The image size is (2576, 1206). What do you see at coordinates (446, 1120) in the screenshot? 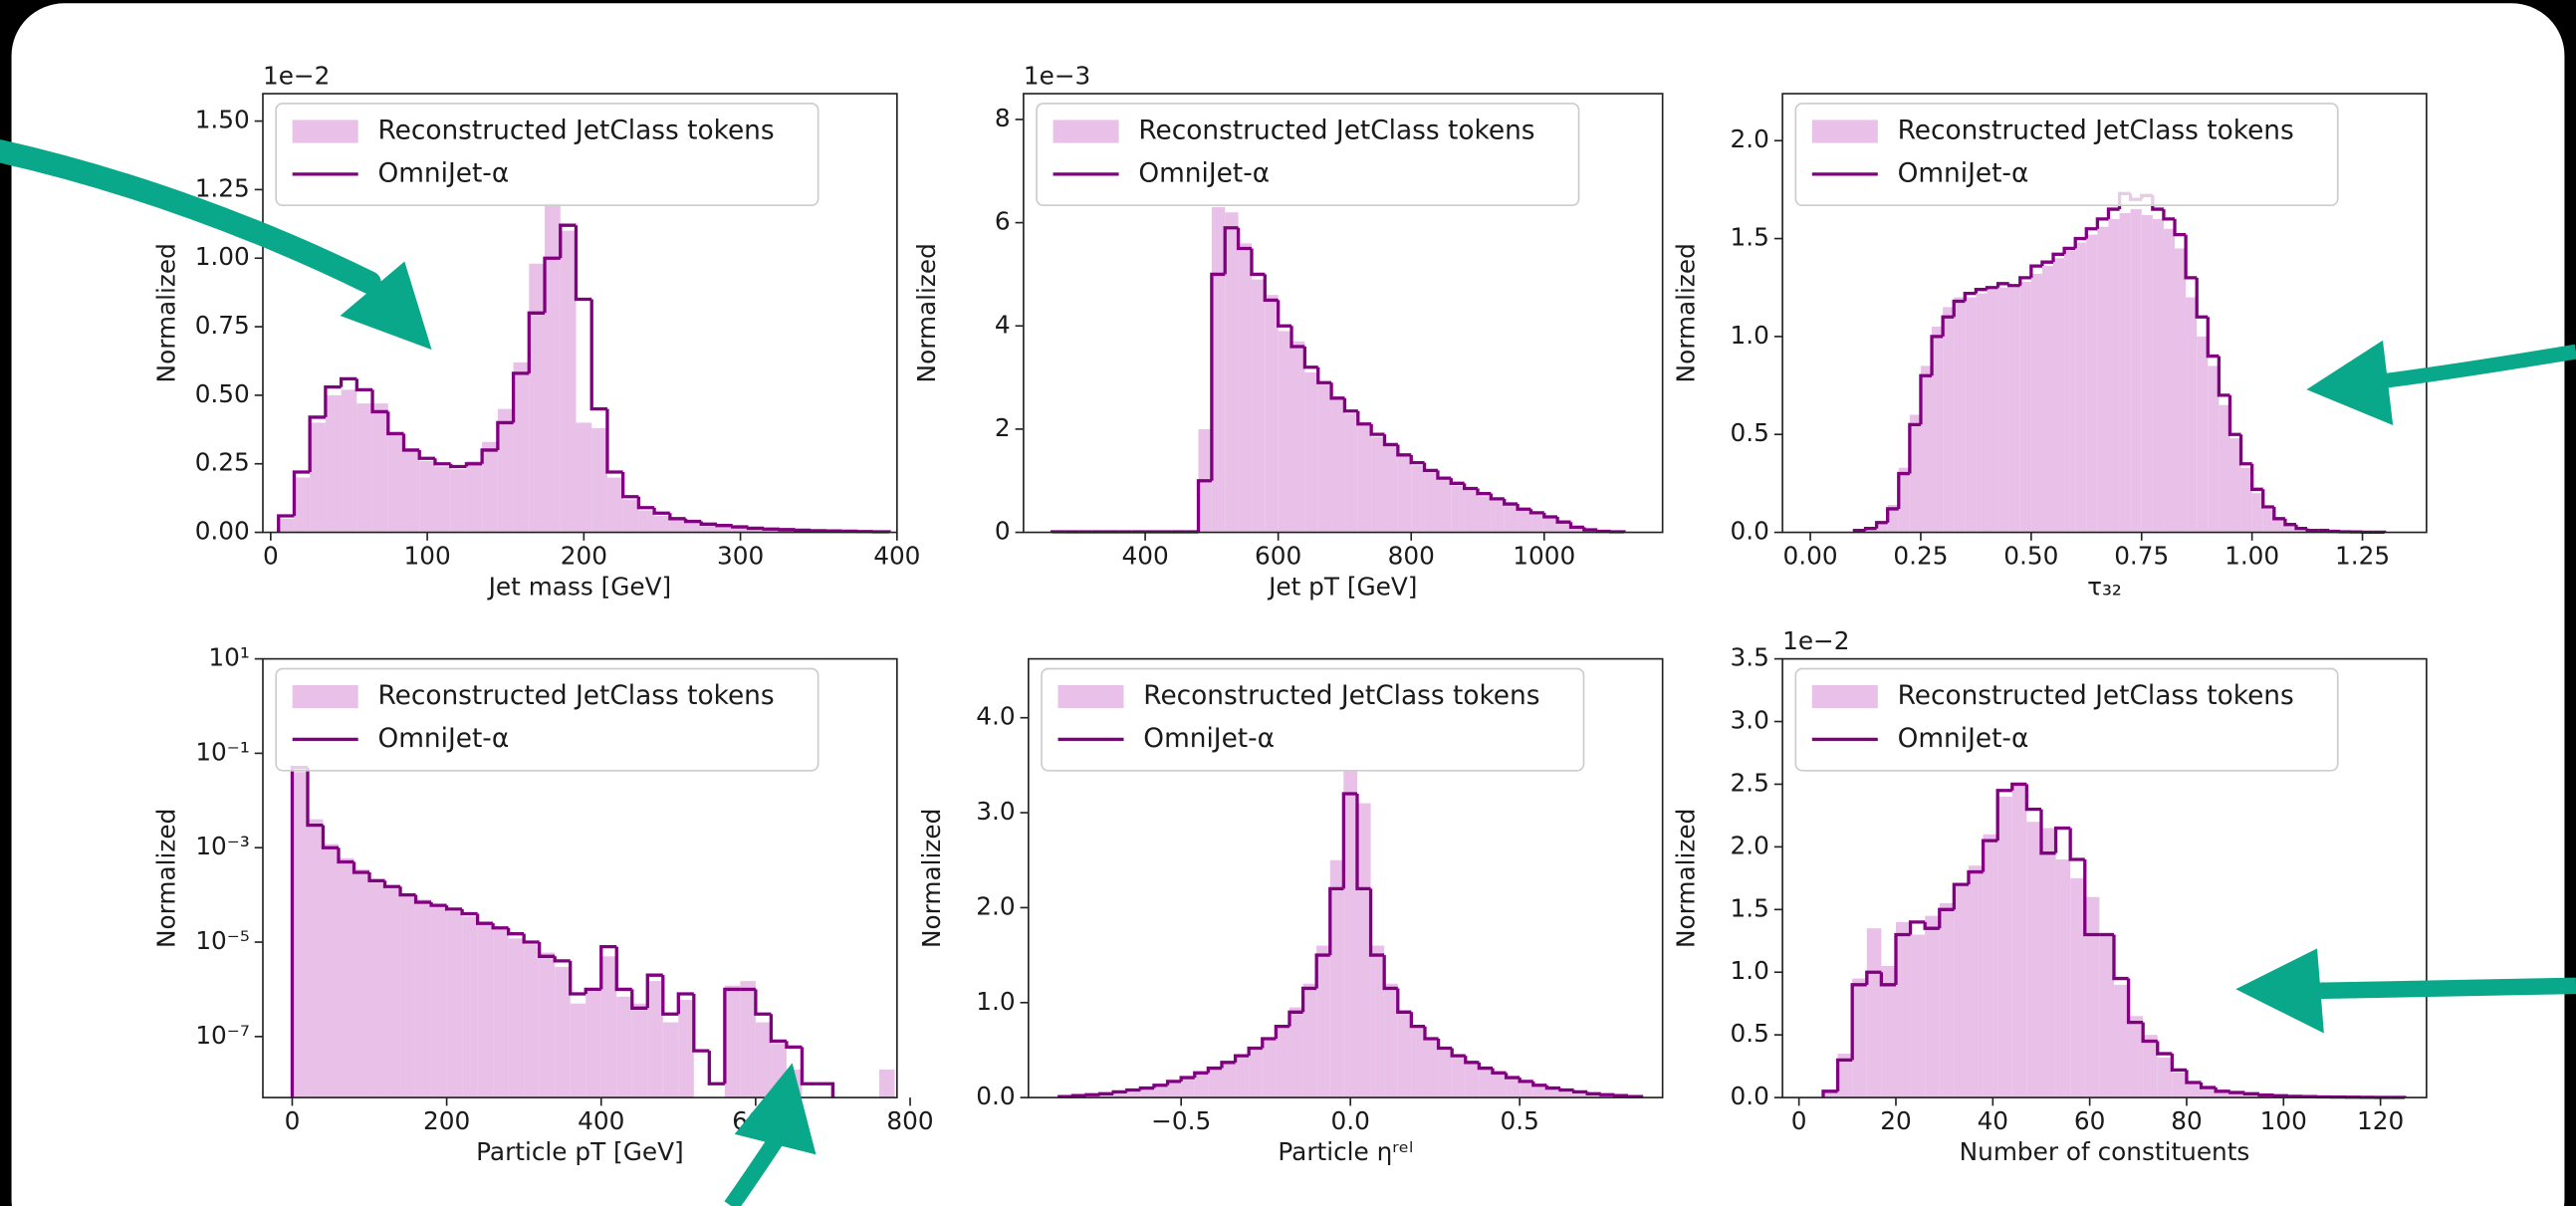
I see `x-tick-label: 200` at bounding box center [446, 1120].